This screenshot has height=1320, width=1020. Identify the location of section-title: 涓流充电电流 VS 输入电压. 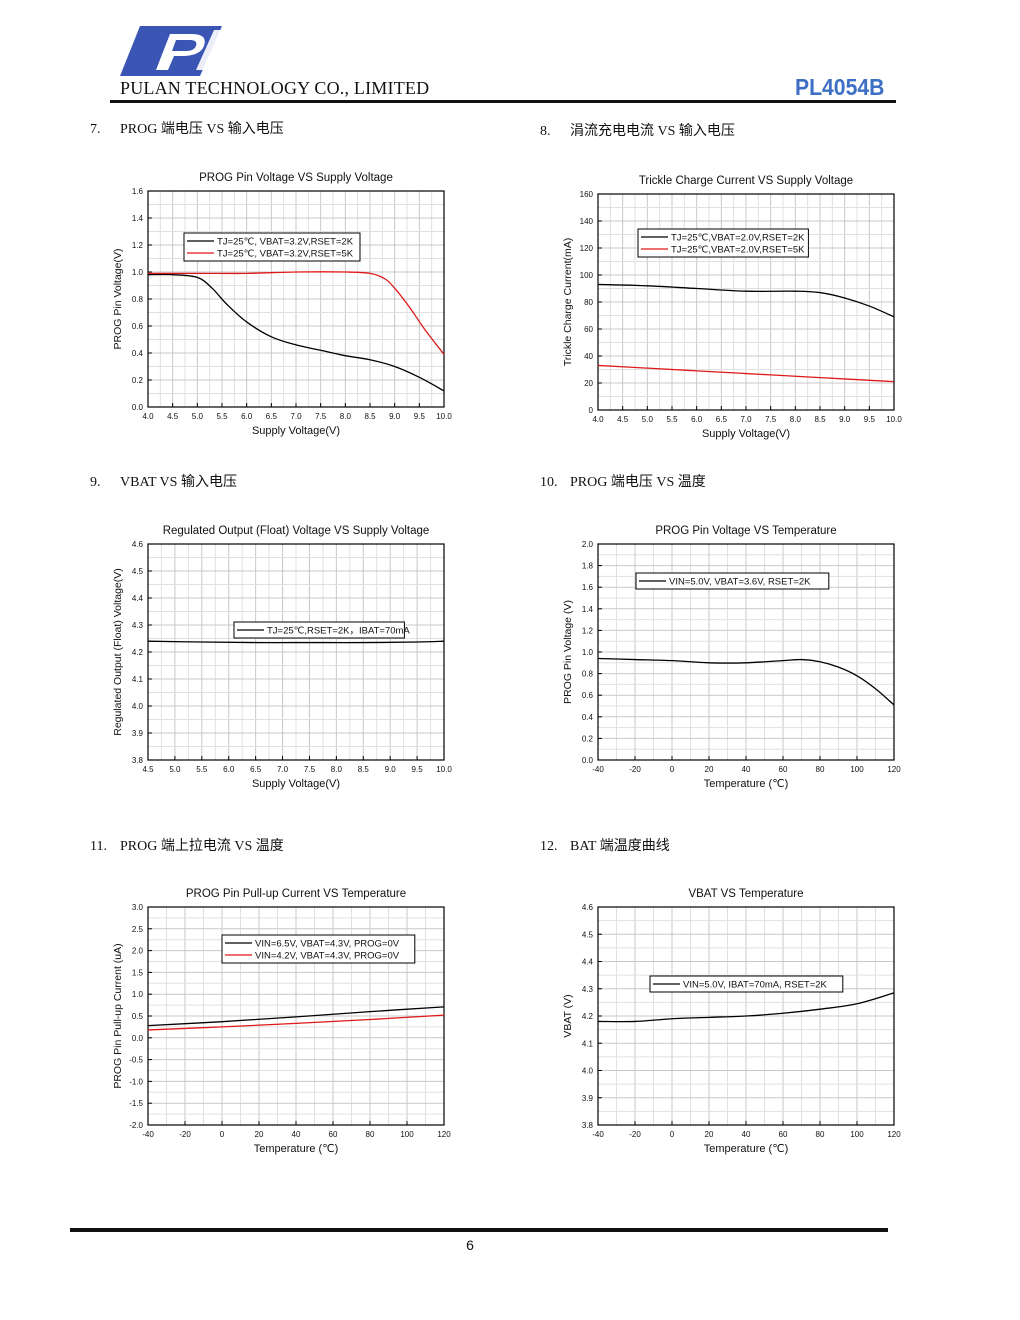
(652, 131).